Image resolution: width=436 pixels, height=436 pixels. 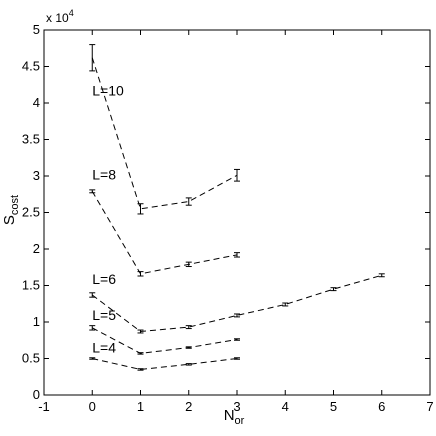 I want to click on x-axis-label: Nor, so click(x=234, y=417).